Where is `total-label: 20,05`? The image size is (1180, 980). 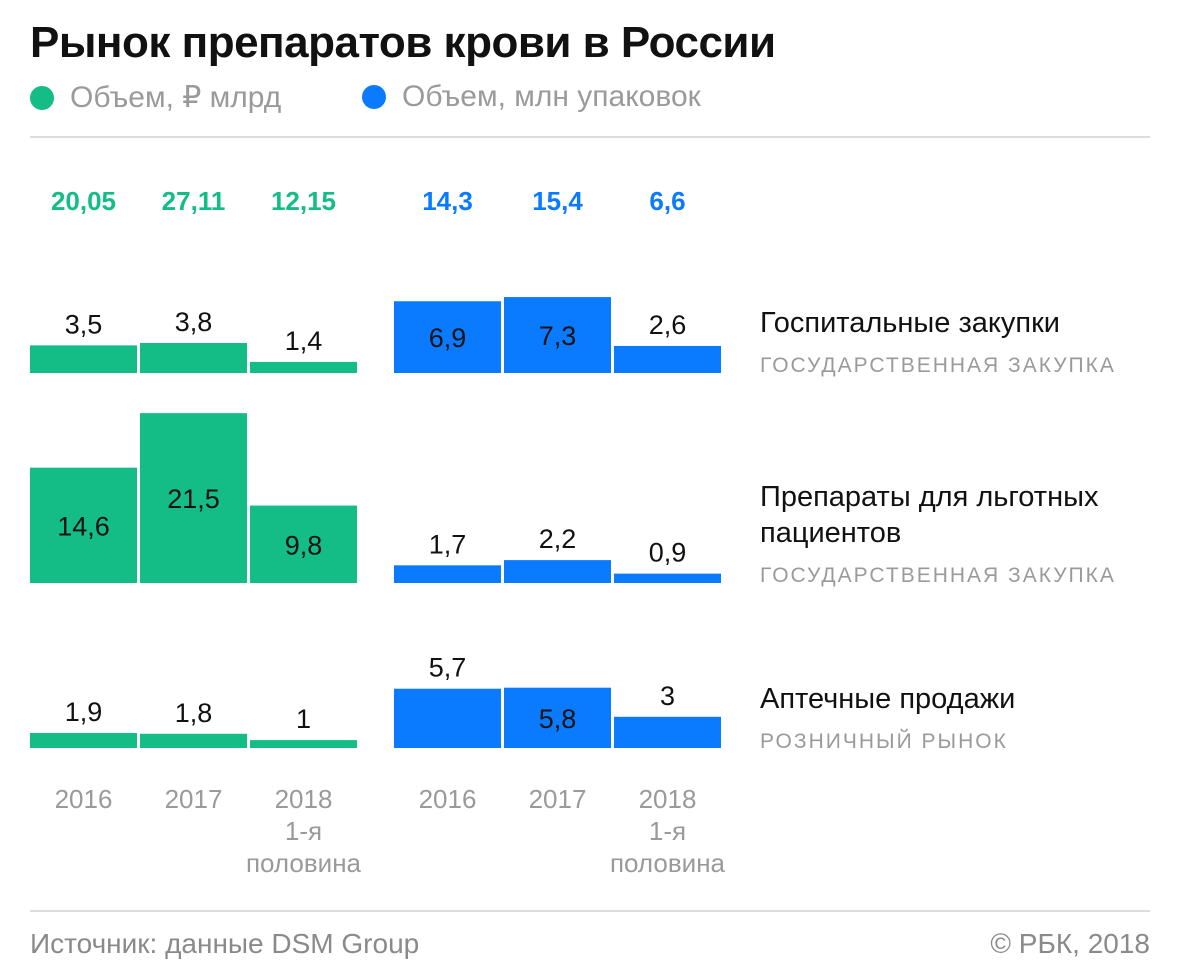 total-label: 20,05 is located at coordinates (83, 201).